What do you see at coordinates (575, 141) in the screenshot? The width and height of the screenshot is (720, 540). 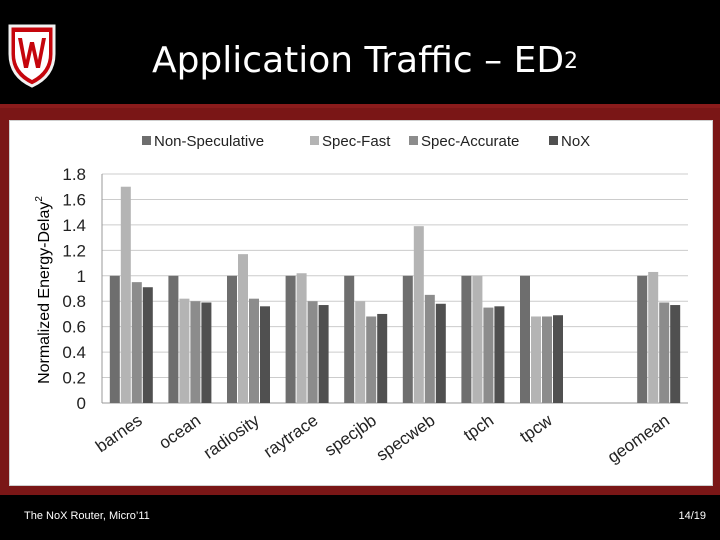 I see `legend-label: NoX` at bounding box center [575, 141].